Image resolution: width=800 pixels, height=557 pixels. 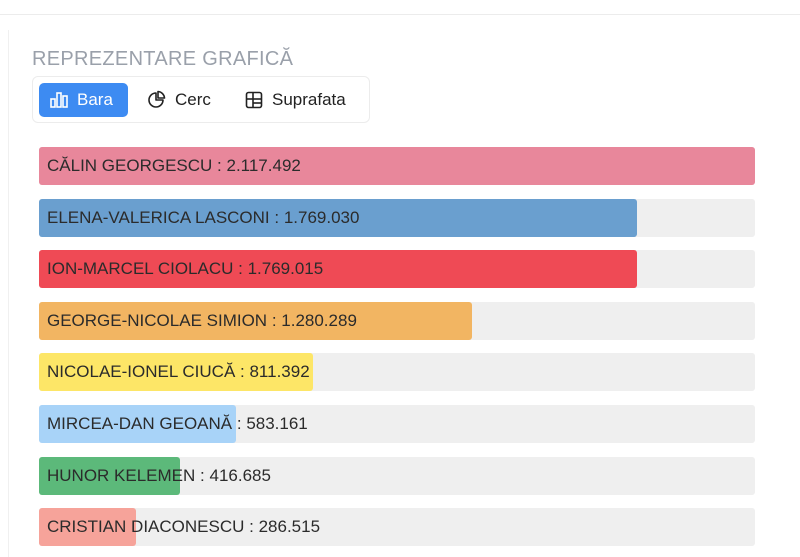 I want to click on bar-chart-icon, so click(x=59, y=100).